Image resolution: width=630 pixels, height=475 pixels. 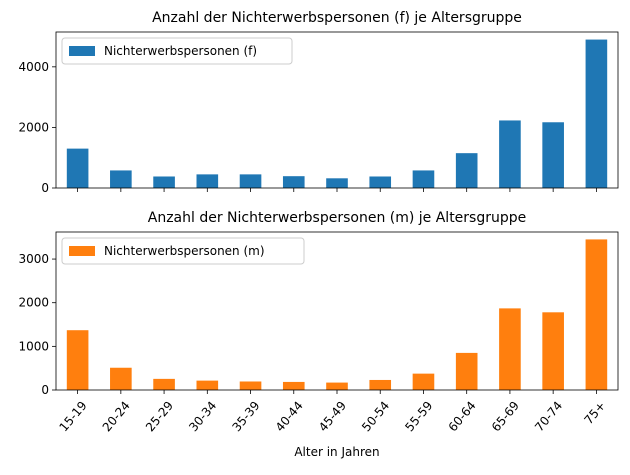 What do you see at coordinates (202, 417) in the screenshot?
I see `x-tick-label: 30-34` at bounding box center [202, 417].